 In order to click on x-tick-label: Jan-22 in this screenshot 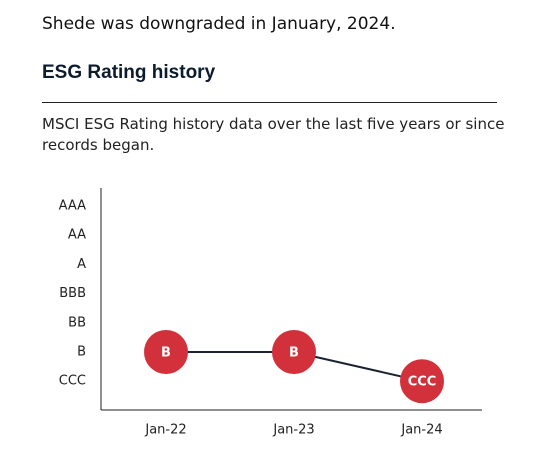, I will do `click(165, 430)`.